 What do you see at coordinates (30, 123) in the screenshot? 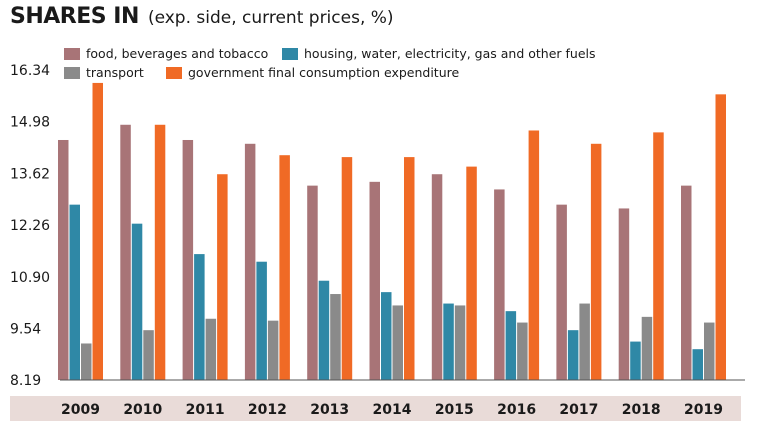
I see `y-tick-label: 14.98` at bounding box center [30, 123].